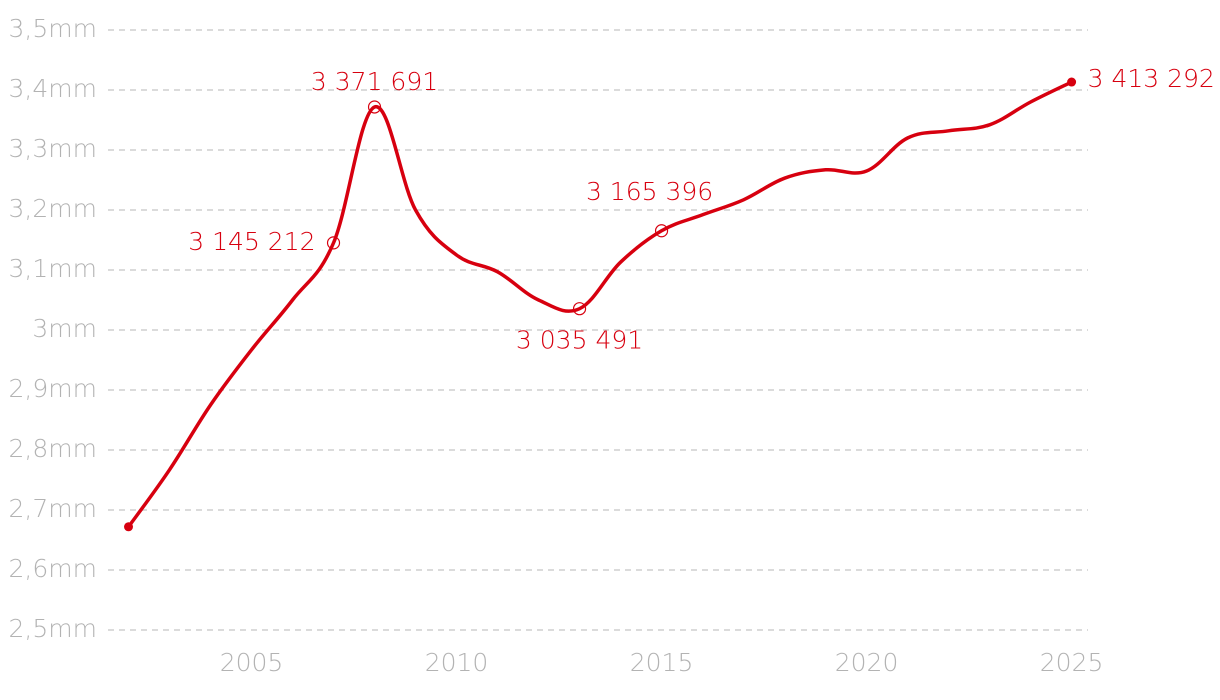 The height and width of the screenshot is (700, 1220). Describe the element at coordinates (53, 508) in the screenshot. I see `y-tick-label: 2,7mm` at that location.